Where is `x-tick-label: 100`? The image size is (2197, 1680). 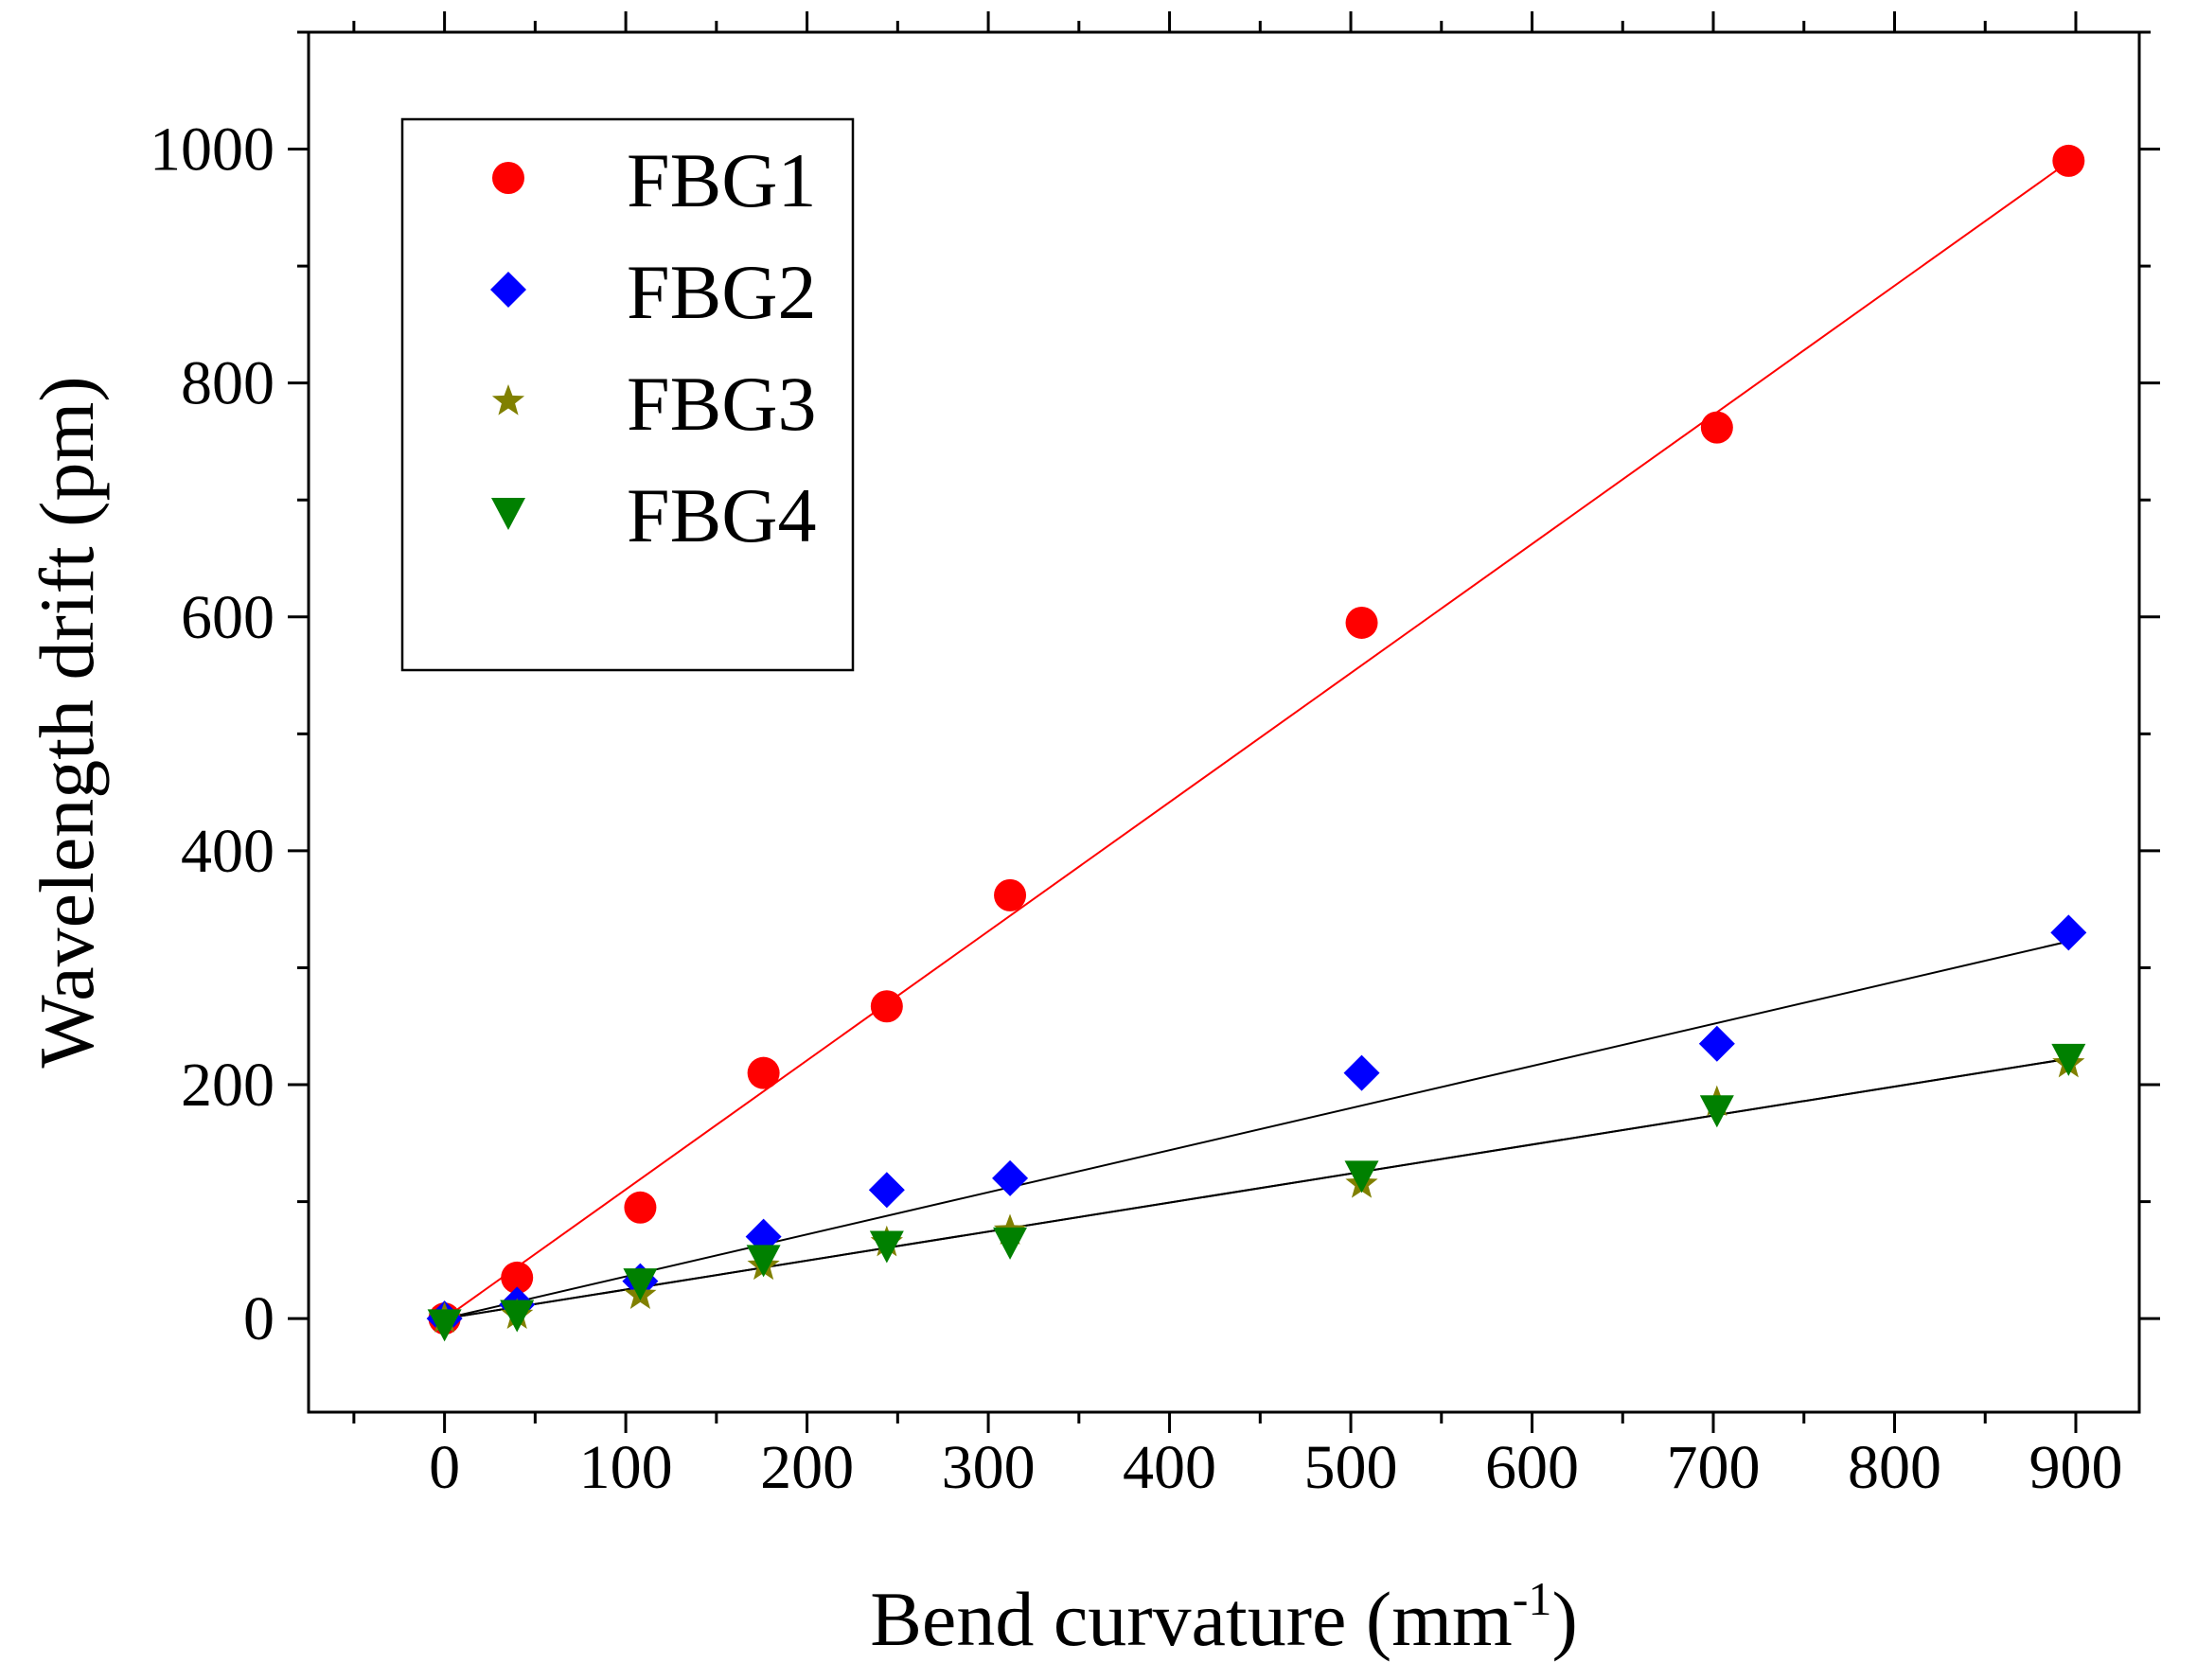 x-tick-label: 100 is located at coordinates (626, 1467).